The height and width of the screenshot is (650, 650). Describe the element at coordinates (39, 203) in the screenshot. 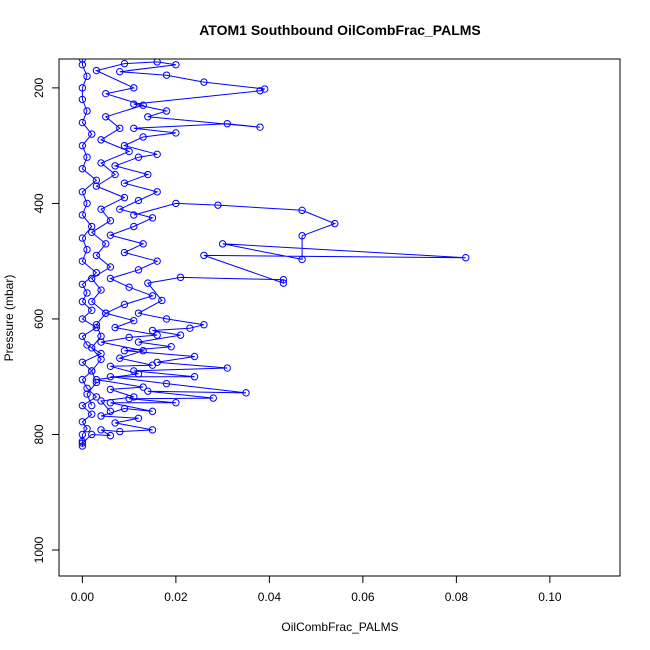

I see `y-tick-label: 400` at that location.